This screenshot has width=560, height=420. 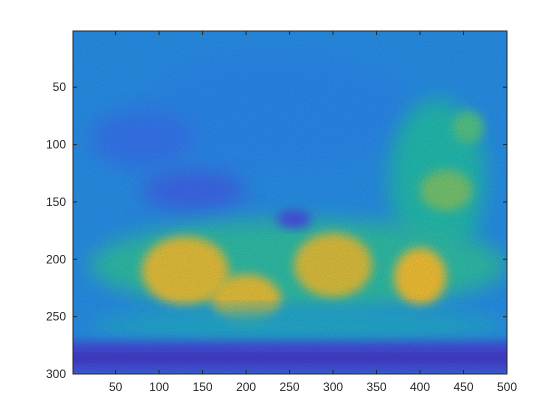 What do you see at coordinates (333, 387) in the screenshot?
I see `x-tick-label: 300` at bounding box center [333, 387].